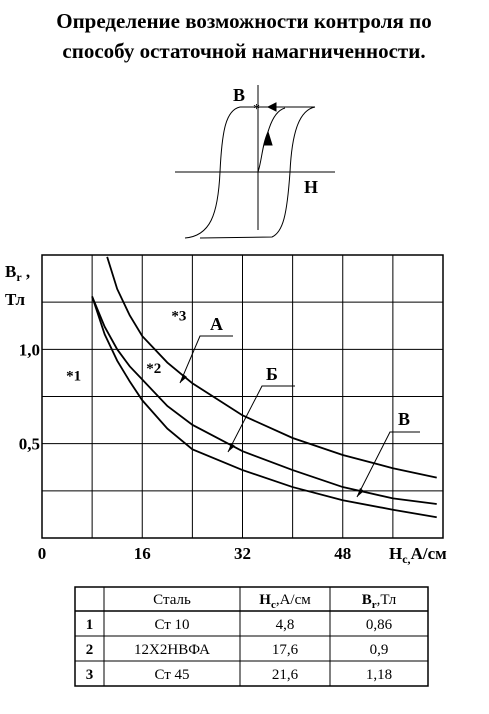 The image size is (489, 714). Describe the element at coordinates (265, 600) in the screenshot. I see `header-symbol: H` at that location.